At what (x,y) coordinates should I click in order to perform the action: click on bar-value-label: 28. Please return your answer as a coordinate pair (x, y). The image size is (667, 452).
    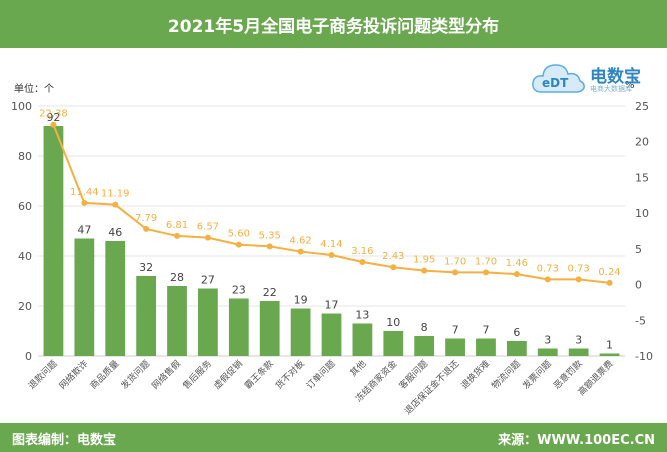
    Looking at the image, I should click on (177, 277).